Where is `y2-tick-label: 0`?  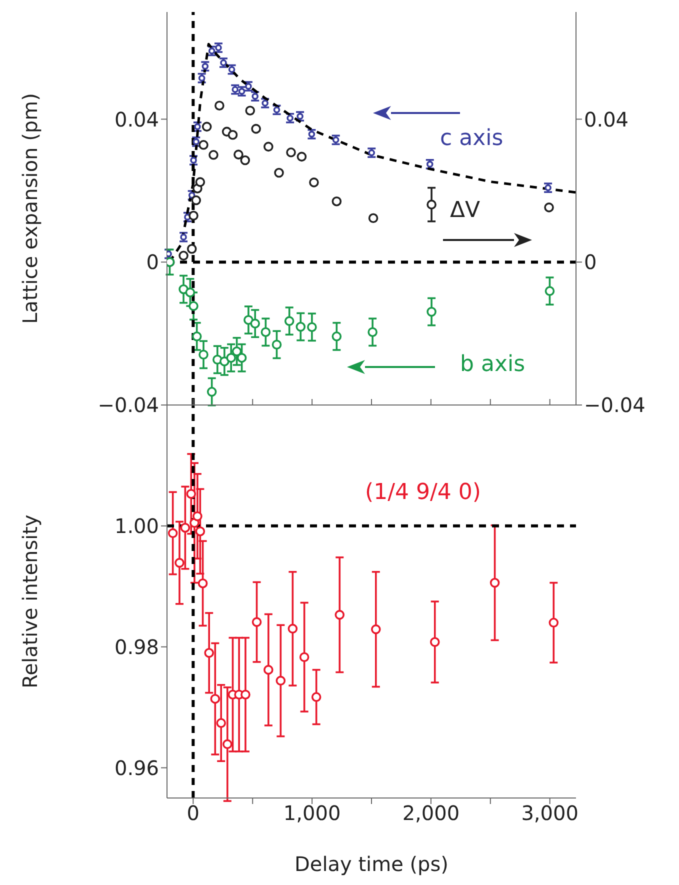
y2-tick-label: 0 is located at coordinates (590, 262).